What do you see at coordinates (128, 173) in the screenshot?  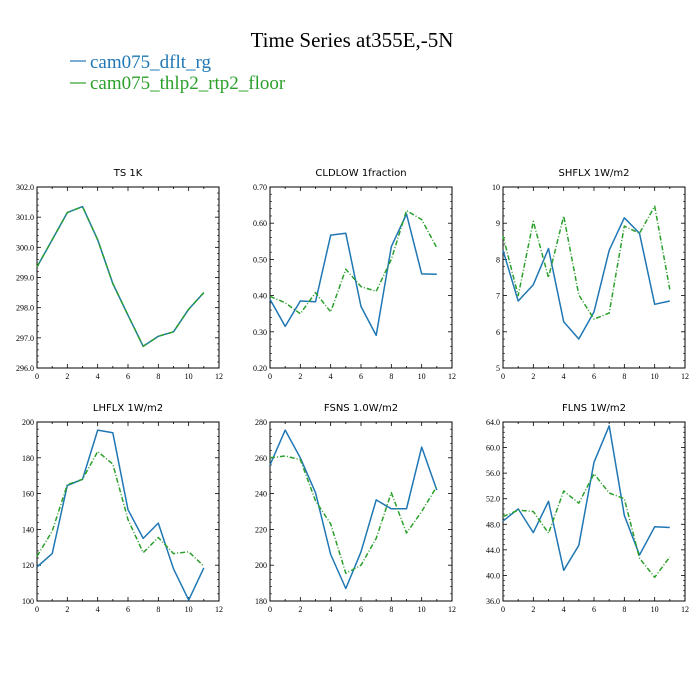 I see `panel-title: TS 1K` at bounding box center [128, 173].